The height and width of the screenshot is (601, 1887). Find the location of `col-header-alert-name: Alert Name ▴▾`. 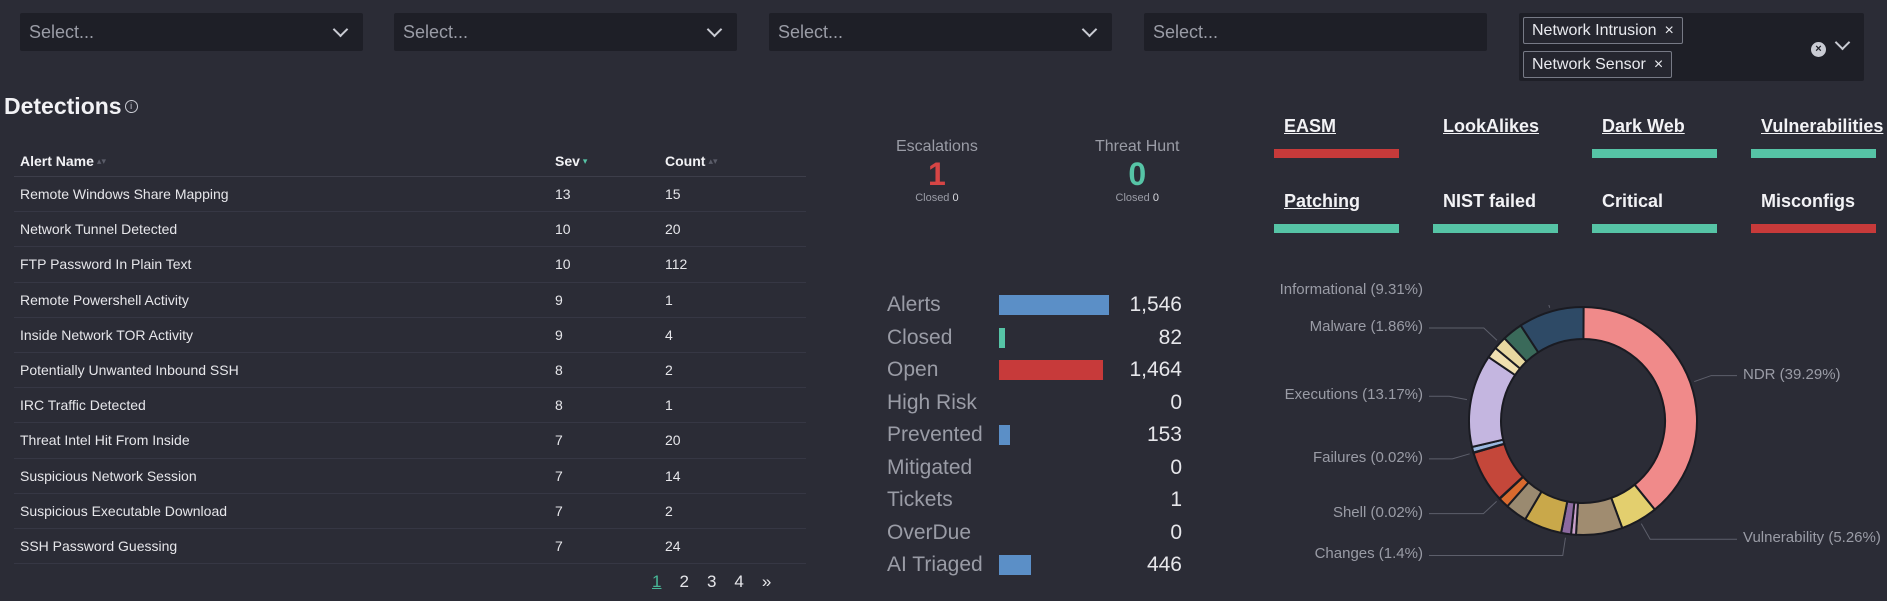

col-header-alert-name: Alert Name ▴▾ is located at coordinates (284, 161).